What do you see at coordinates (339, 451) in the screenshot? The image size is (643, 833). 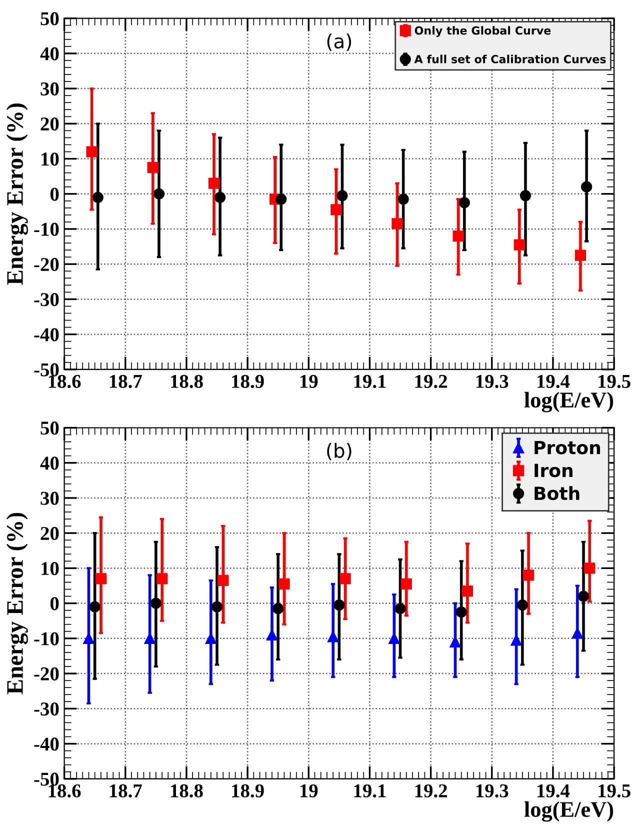 I see `text: (b)` at bounding box center [339, 451].